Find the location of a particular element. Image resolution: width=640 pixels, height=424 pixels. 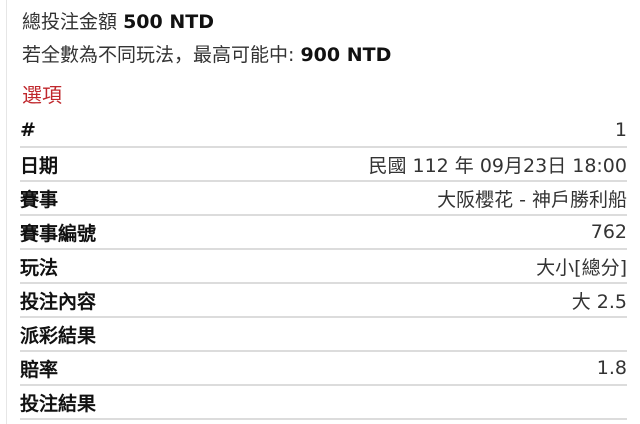

row-match: 賽事 大阪櫻花 - 神戶勝利船 is located at coordinates (323, 199).